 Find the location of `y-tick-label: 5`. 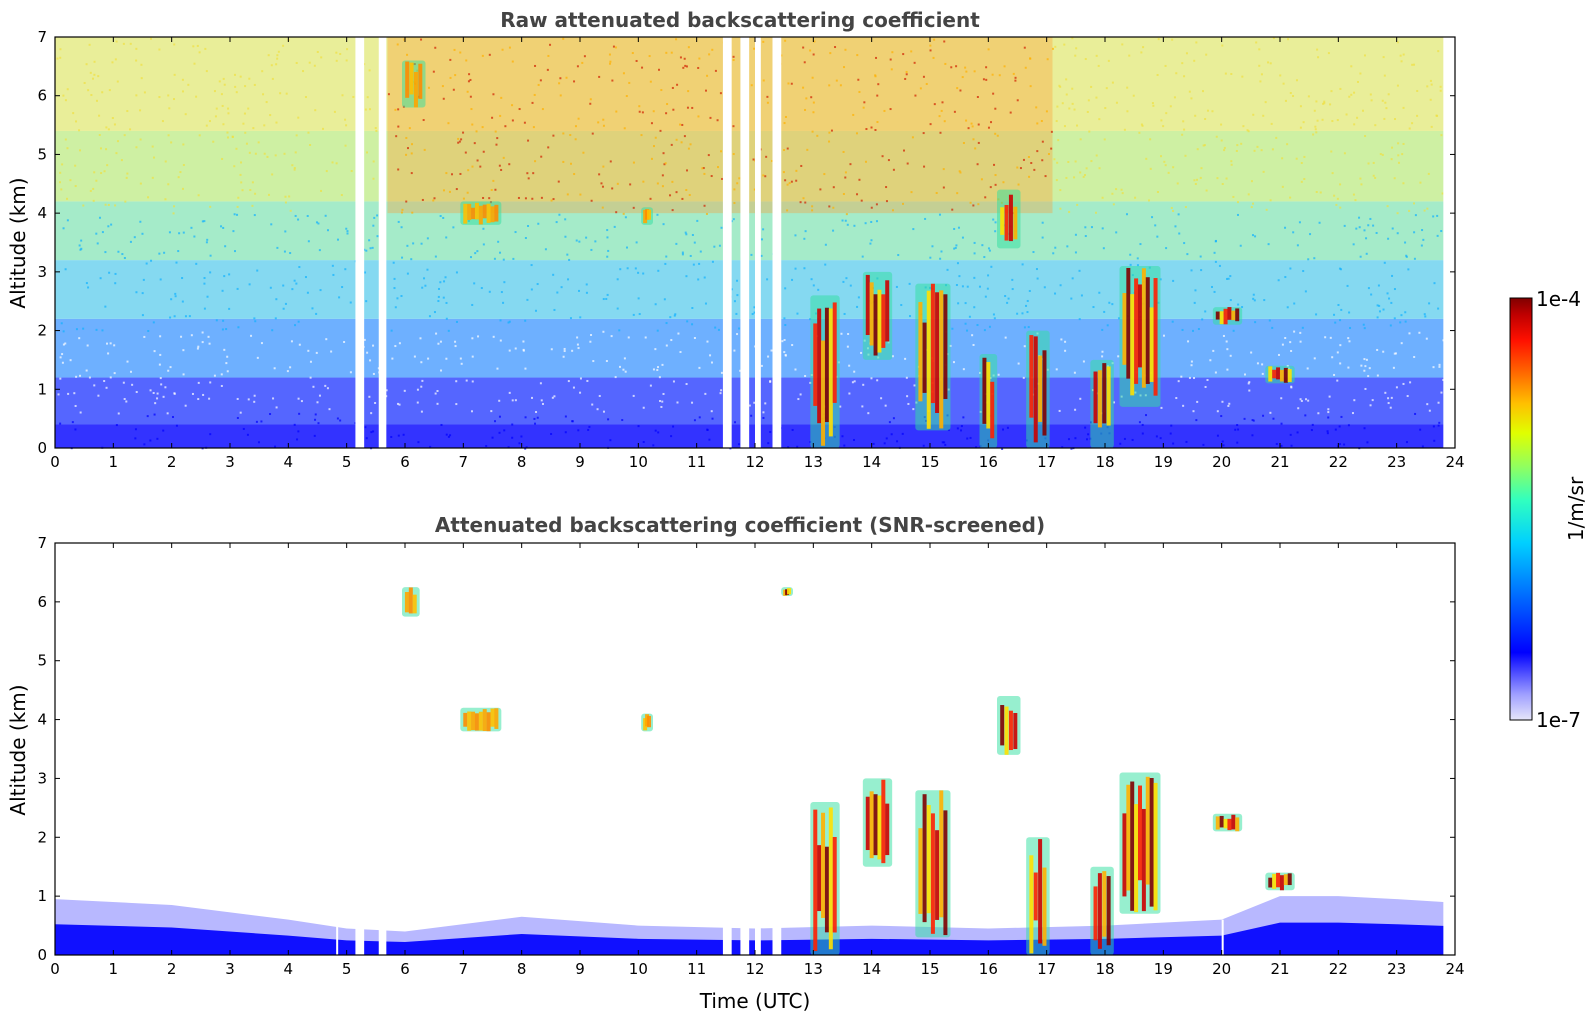

y-tick-label: 5 is located at coordinates (42, 154).